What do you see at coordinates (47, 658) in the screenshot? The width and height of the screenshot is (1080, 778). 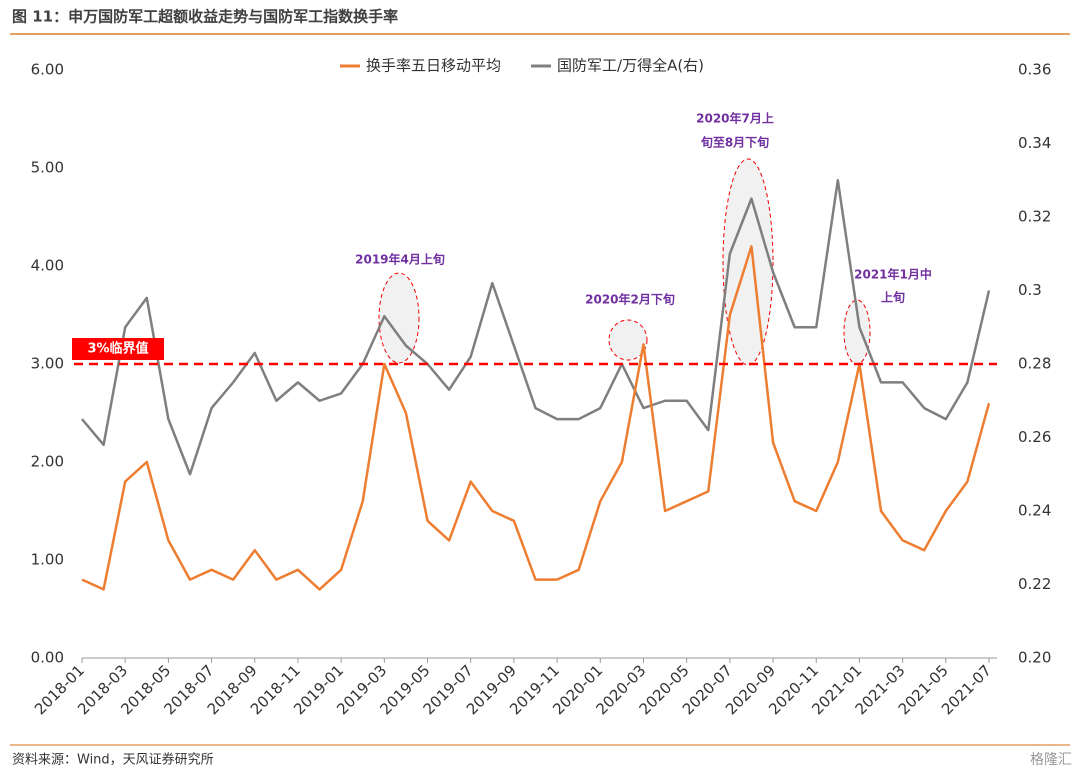 I see `y-tick-label: 0.00` at bounding box center [47, 658].